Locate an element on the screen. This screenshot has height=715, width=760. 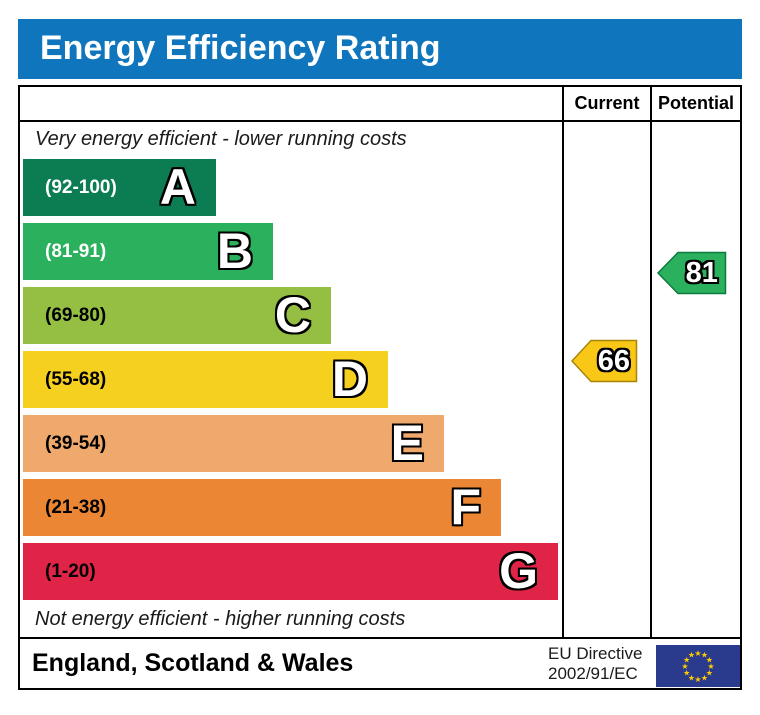
page-title: Energy Efficiency Rating is located at coordinates (380, 49).